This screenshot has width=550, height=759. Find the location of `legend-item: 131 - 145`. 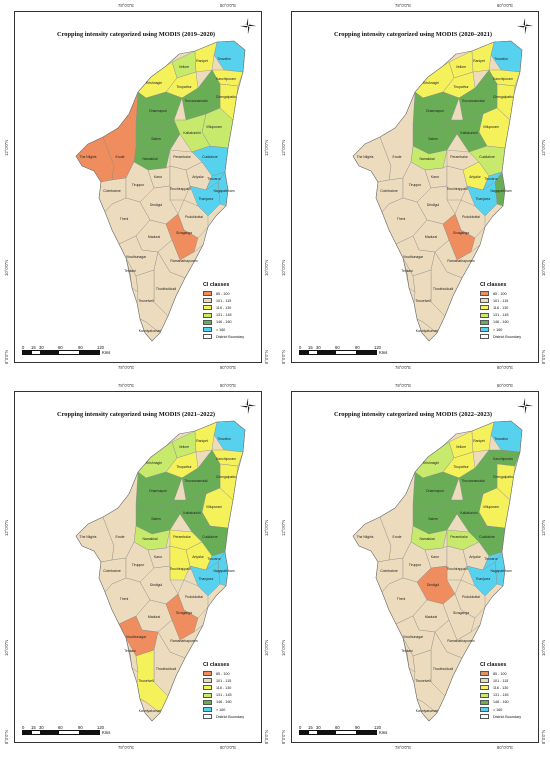

legend-item: 131 - 145 is located at coordinates (223, 315).